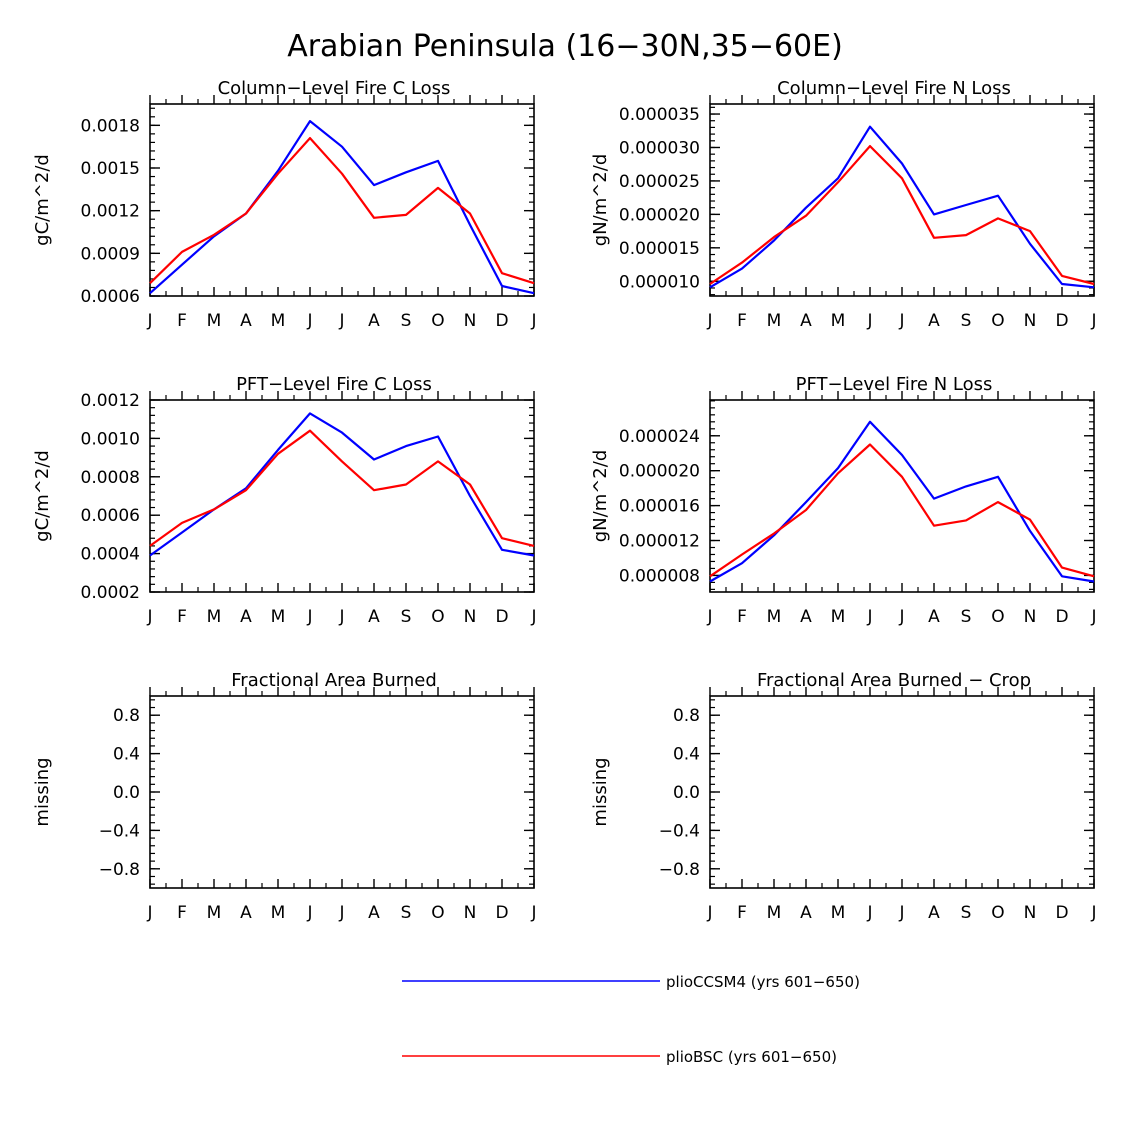  Describe the element at coordinates (565, 46) in the screenshot. I see `page-title: Arabian Peninsula (16−30N,35−60E)` at that location.